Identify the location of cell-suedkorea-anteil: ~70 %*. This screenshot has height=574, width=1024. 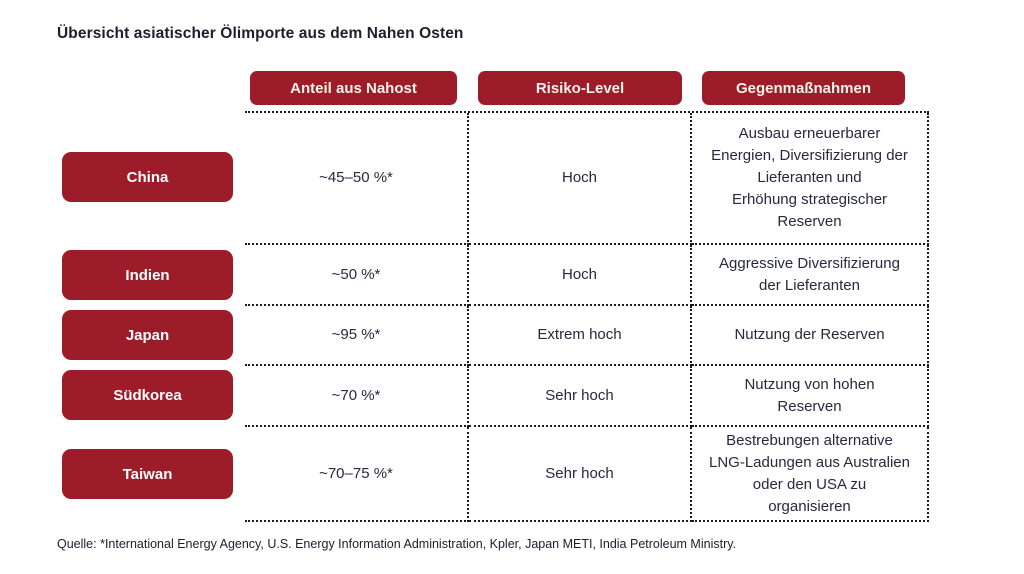
(357, 396).